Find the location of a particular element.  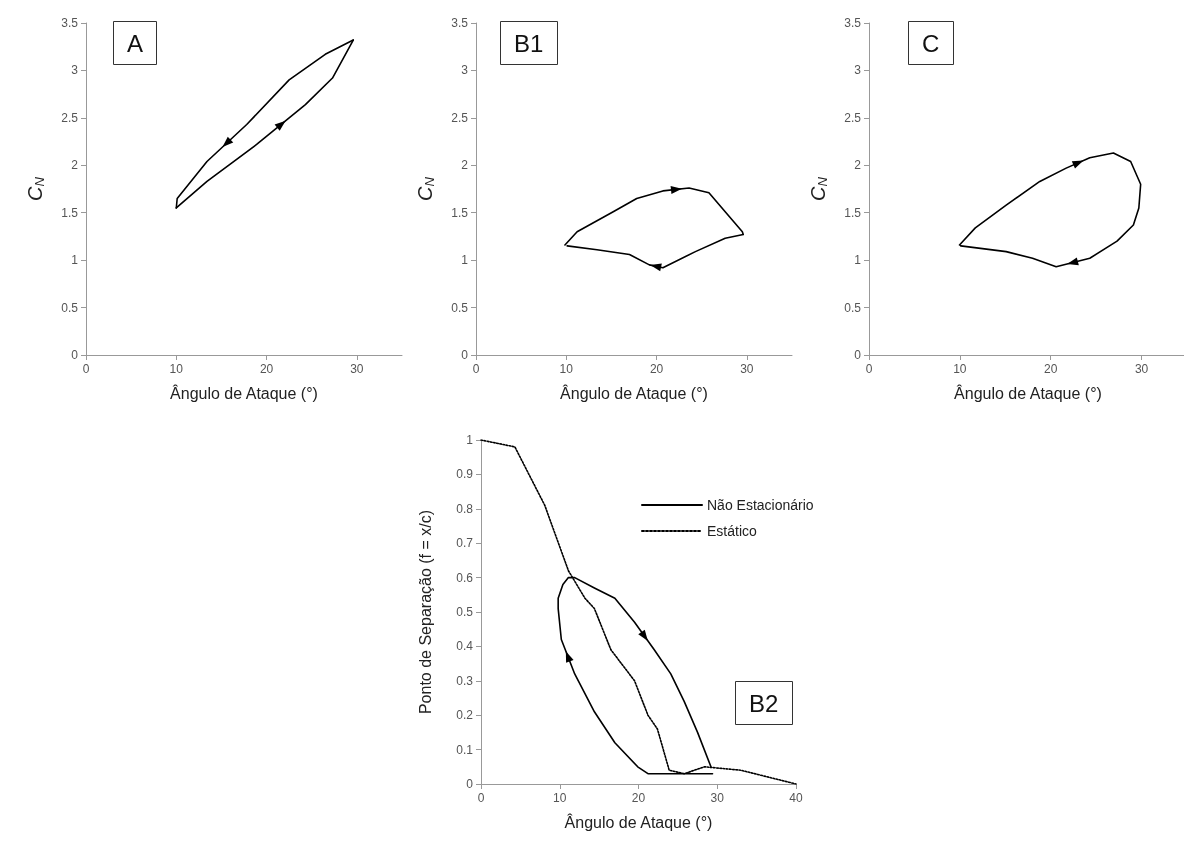

text: B2 is located at coordinates (764, 703).